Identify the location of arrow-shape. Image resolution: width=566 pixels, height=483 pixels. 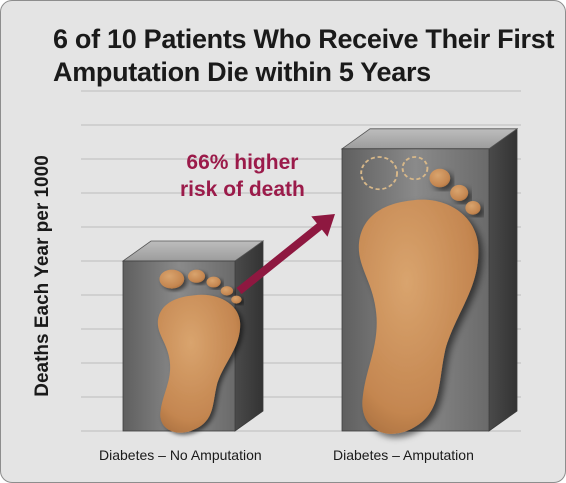
(285, 254).